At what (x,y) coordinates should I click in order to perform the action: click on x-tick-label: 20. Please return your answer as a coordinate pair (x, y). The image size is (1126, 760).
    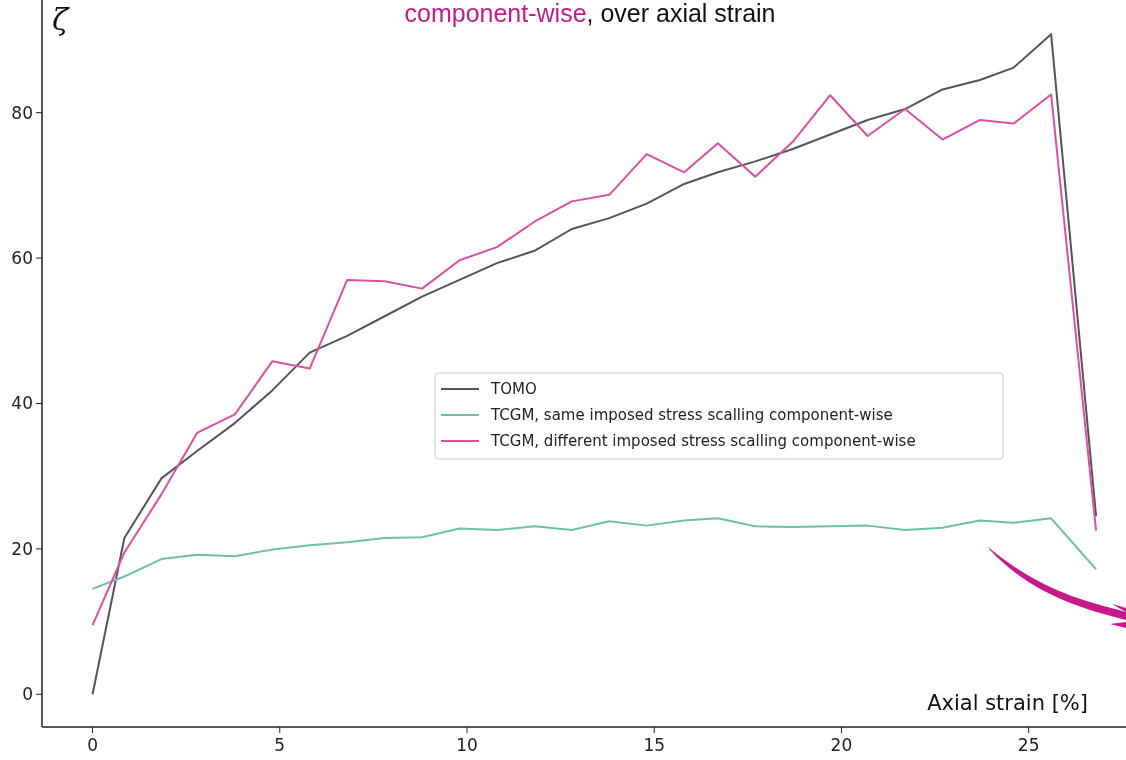
    Looking at the image, I should click on (841, 745).